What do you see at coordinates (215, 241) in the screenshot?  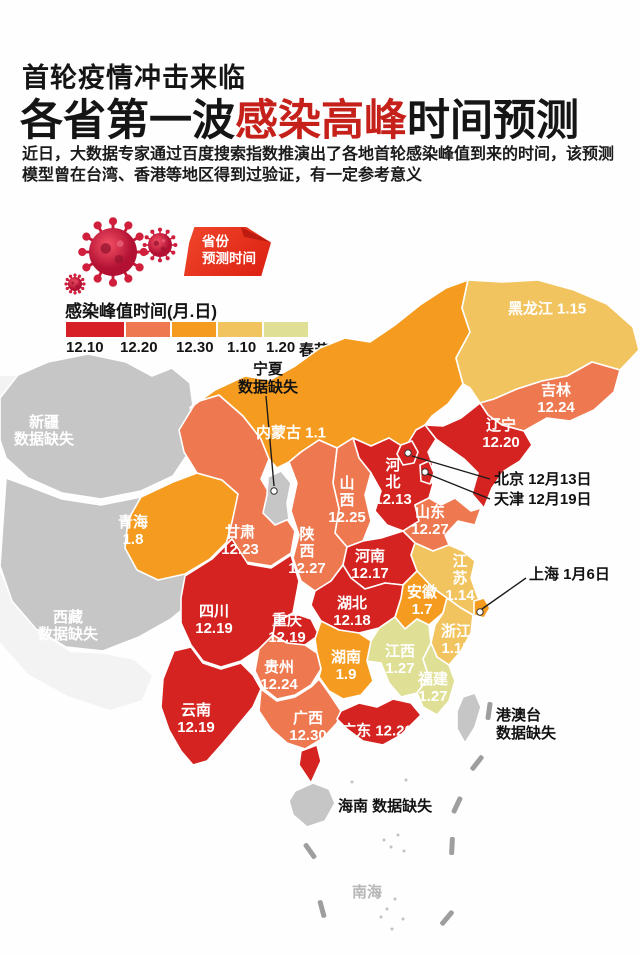 I see `badge-line1: 省份` at bounding box center [215, 241].